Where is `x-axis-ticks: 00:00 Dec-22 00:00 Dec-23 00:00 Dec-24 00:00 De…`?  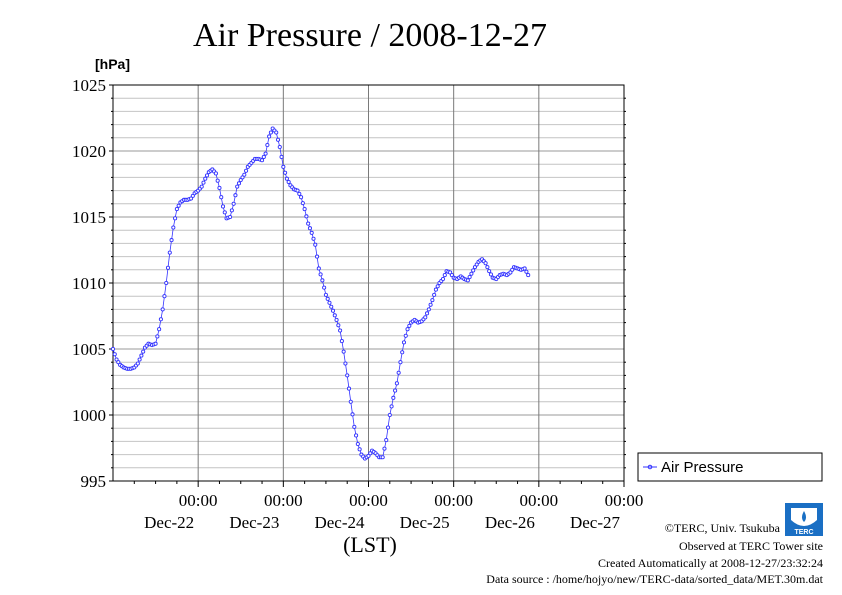
x-axis-ticks: 00:00 Dec-22 00:00 Dec-23 00:00 Dec-24 00:00 De… is located at coordinates (388, 506).